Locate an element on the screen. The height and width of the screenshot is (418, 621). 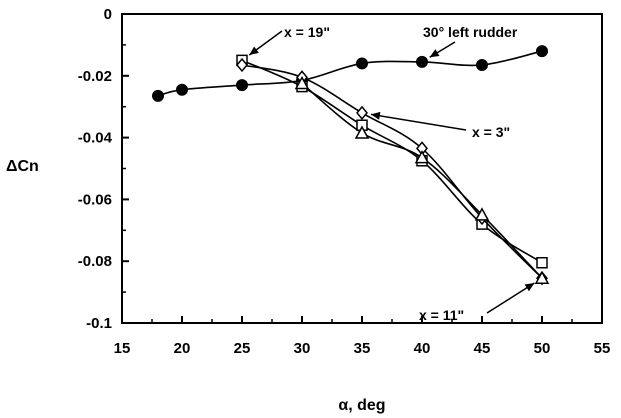
annotation: x = 11" is located at coordinates (477, 302).